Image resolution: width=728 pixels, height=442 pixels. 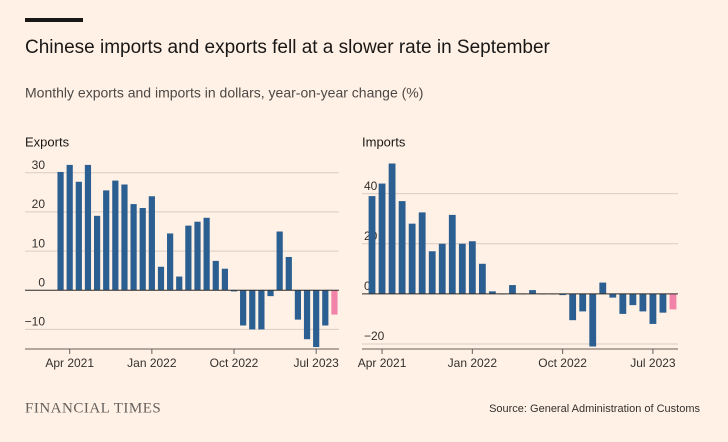 What do you see at coordinates (93, 408) in the screenshot?
I see `brand: FINANCIAL TIMES` at bounding box center [93, 408].